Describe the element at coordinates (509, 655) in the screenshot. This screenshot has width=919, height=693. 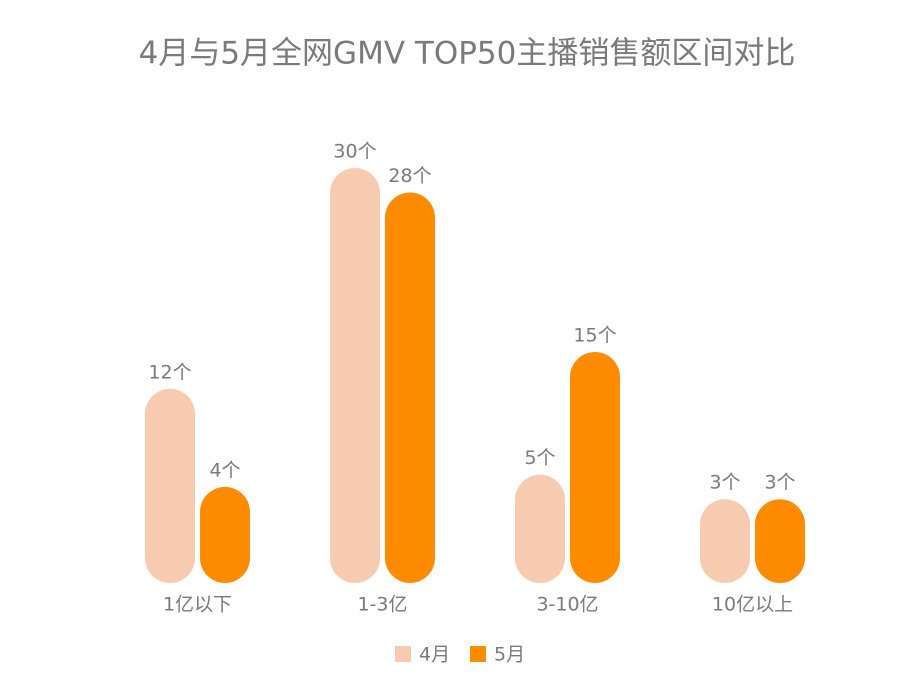
I see `legend-label: 5月` at that location.